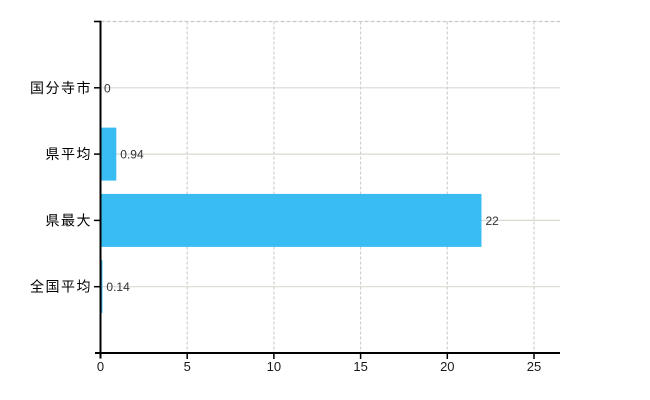 The image size is (650, 400). Describe the element at coordinates (69, 154) in the screenshot. I see `category-label: 県平均` at that location.